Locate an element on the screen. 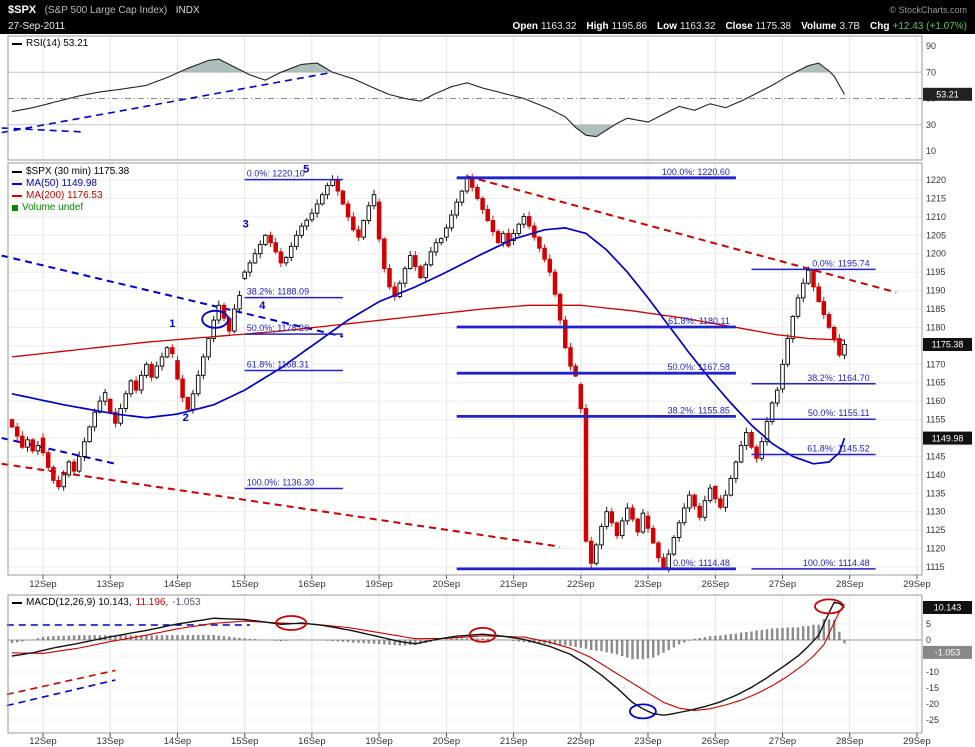 Image resolution: width=975 pixels, height=747 pixels. fib-label: 38.2%: 1188.09 is located at coordinates (278, 292).